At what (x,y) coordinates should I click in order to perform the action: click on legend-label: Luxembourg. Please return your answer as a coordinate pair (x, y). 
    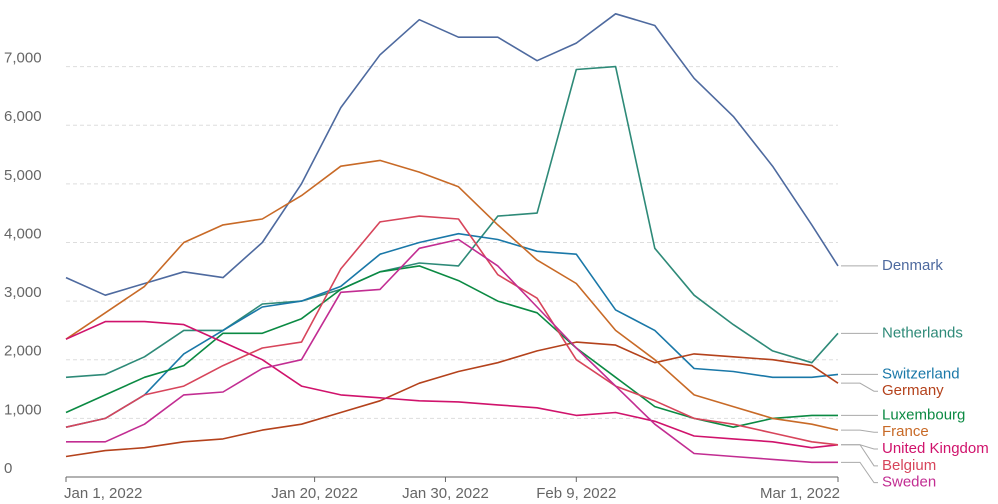
    Looking at the image, I should click on (923, 414).